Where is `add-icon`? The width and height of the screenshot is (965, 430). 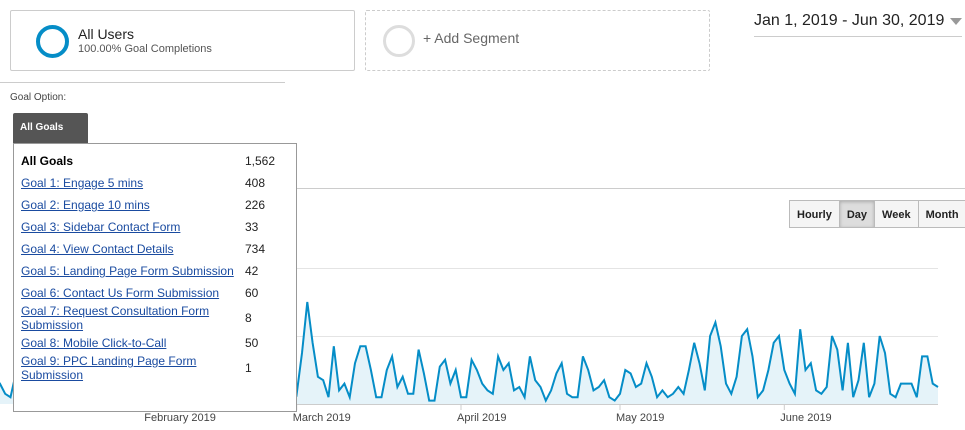
add-icon is located at coordinates (399, 41).